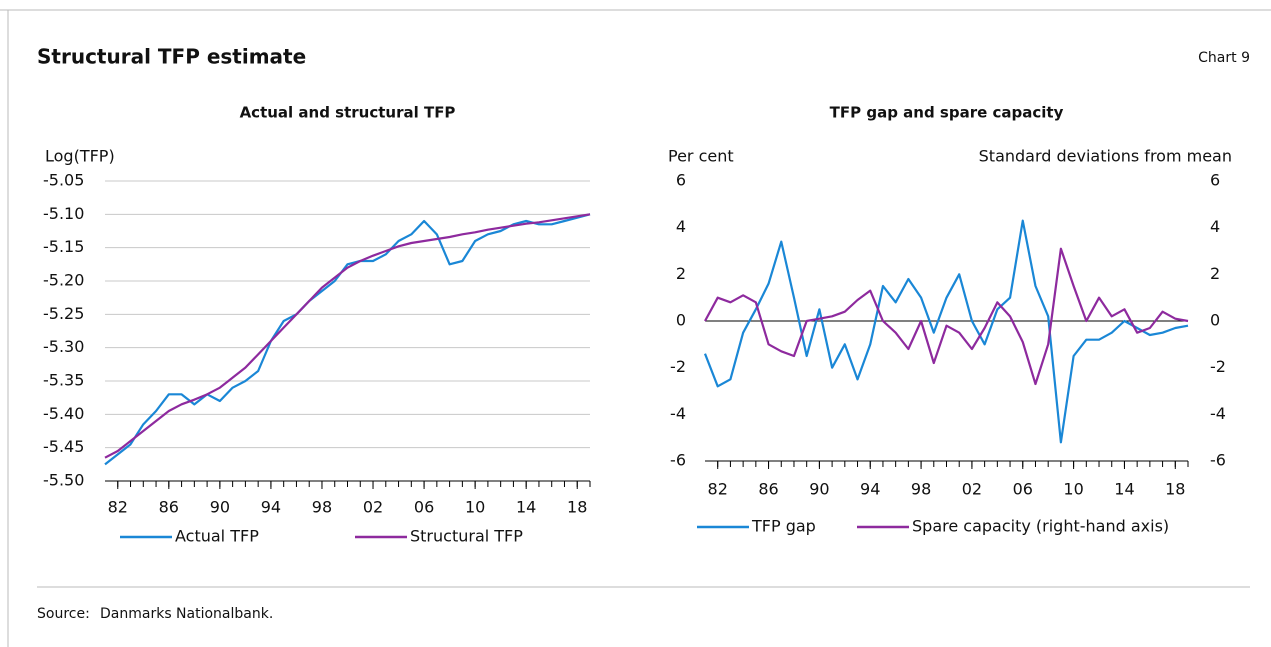 This screenshot has height=647, width=1271. I want to click on y-tick-label: -6, so click(678, 460).